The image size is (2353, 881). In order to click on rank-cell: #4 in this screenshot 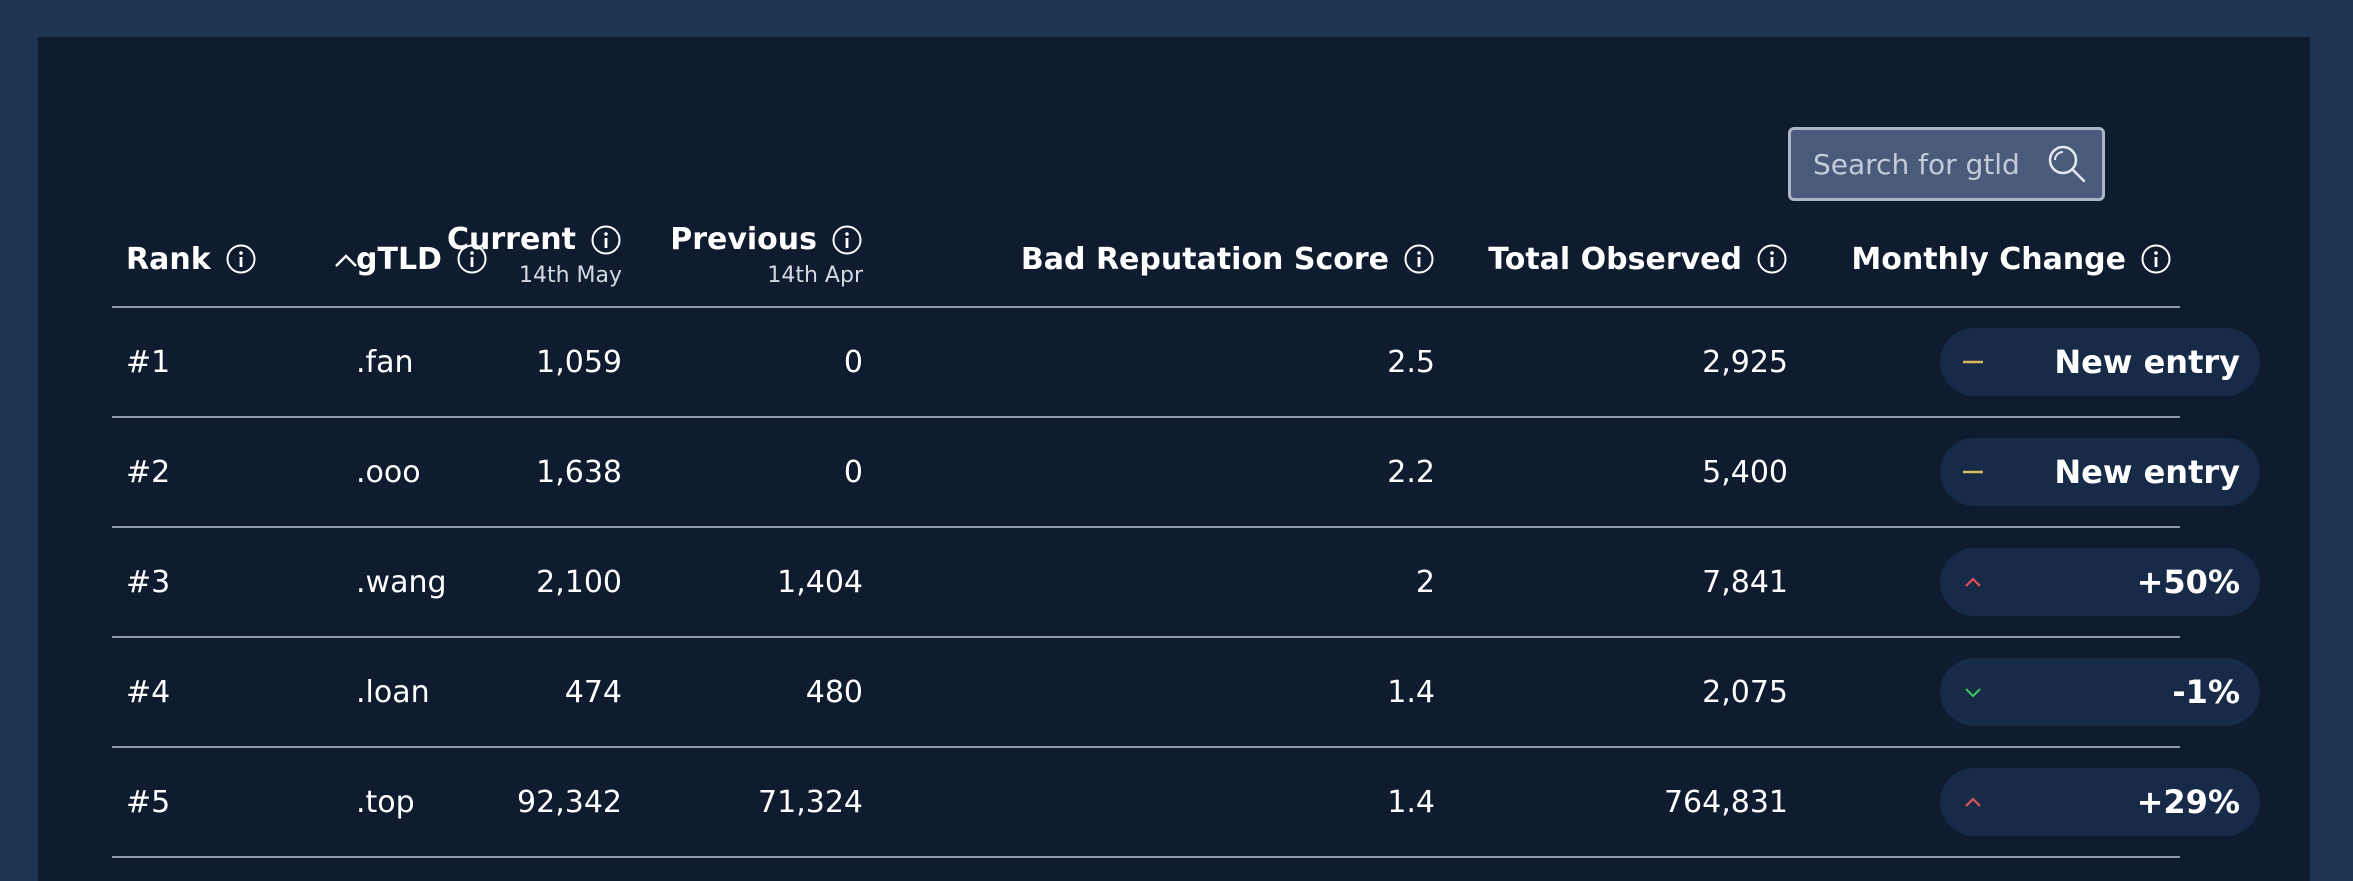, I will do `click(148, 692)`.